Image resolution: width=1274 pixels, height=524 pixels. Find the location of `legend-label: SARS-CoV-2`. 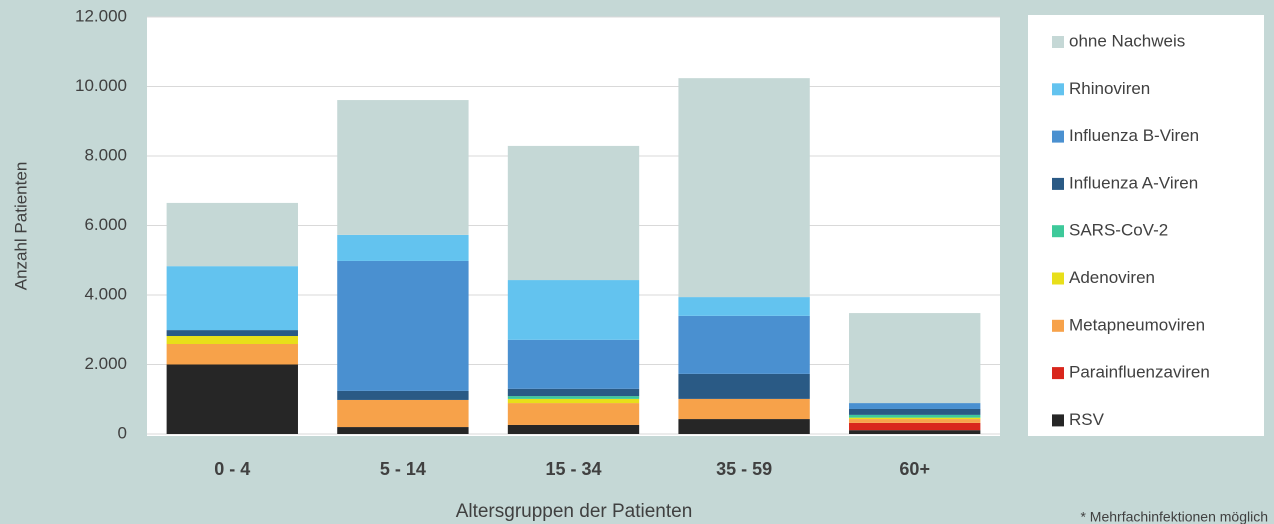

legend-label: SARS-CoV-2 is located at coordinates (1118, 230).